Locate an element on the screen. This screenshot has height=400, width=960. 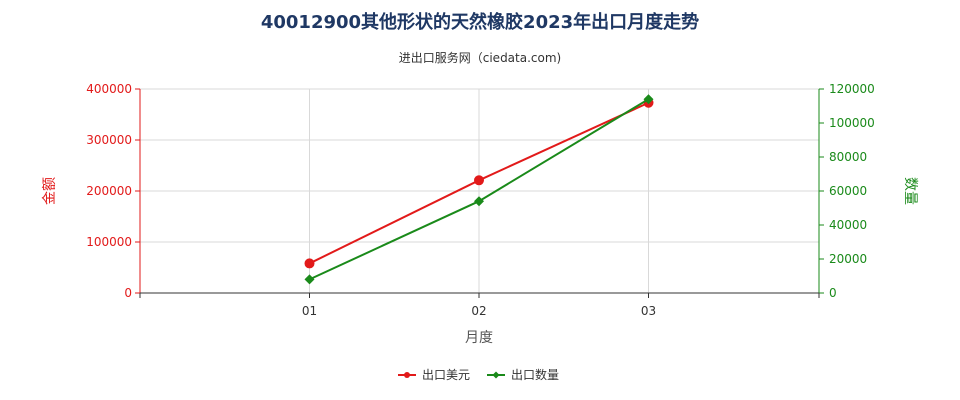
y-axis-left-title: 金额 is located at coordinates (50, 191).